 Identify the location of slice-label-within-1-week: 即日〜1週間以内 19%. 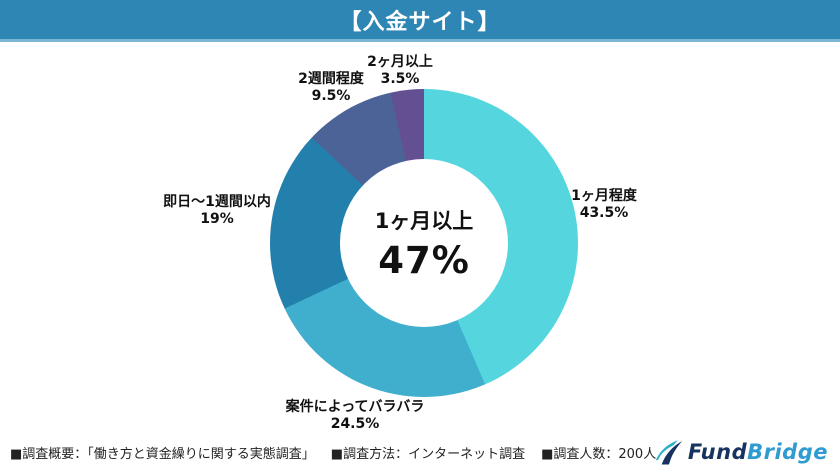
(217, 211).